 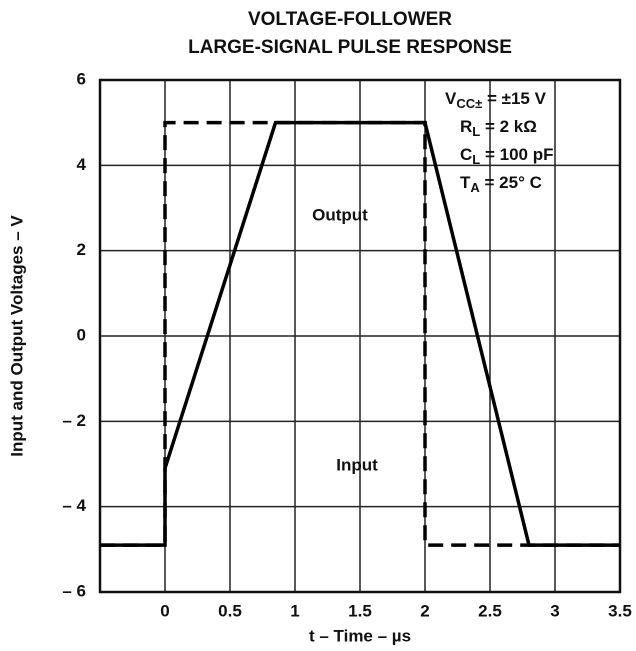 I want to click on x-tick-label: 2, so click(x=424, y=610).